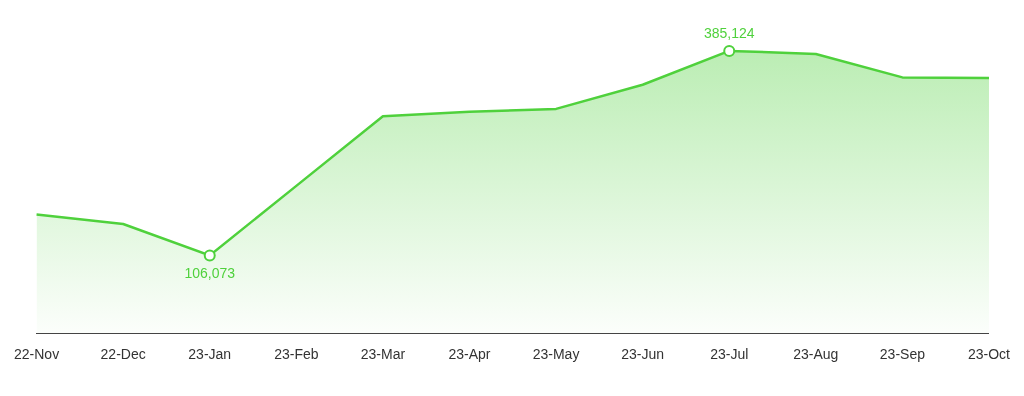 This screenshot has height=396, width=1024. What do you see at coordinates (989, 354) in the screenshot?
I see `x-tick-label: 23-Oct` at bounding box center [989, 354].